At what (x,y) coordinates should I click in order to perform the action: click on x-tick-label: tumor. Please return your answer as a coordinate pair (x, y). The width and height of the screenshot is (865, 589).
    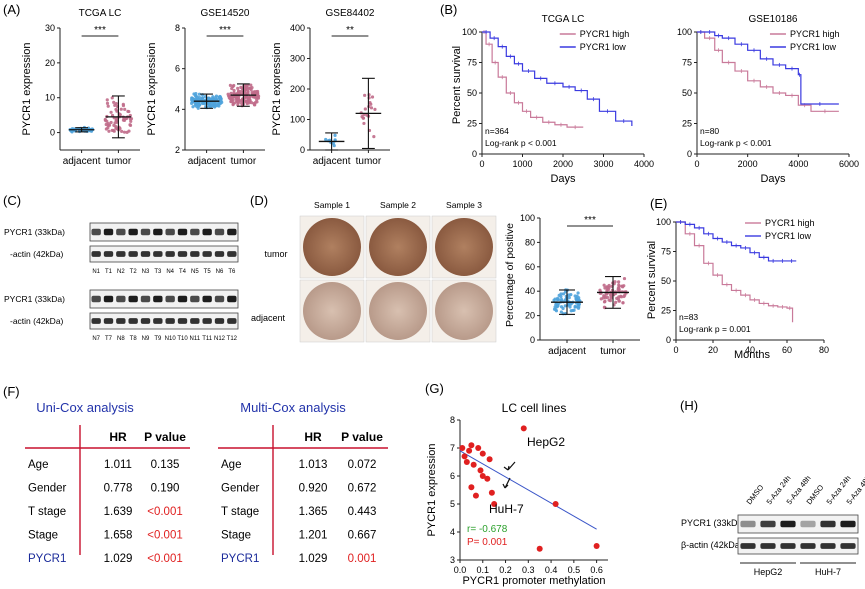
    Looking at the image, I should click on (613, 351).